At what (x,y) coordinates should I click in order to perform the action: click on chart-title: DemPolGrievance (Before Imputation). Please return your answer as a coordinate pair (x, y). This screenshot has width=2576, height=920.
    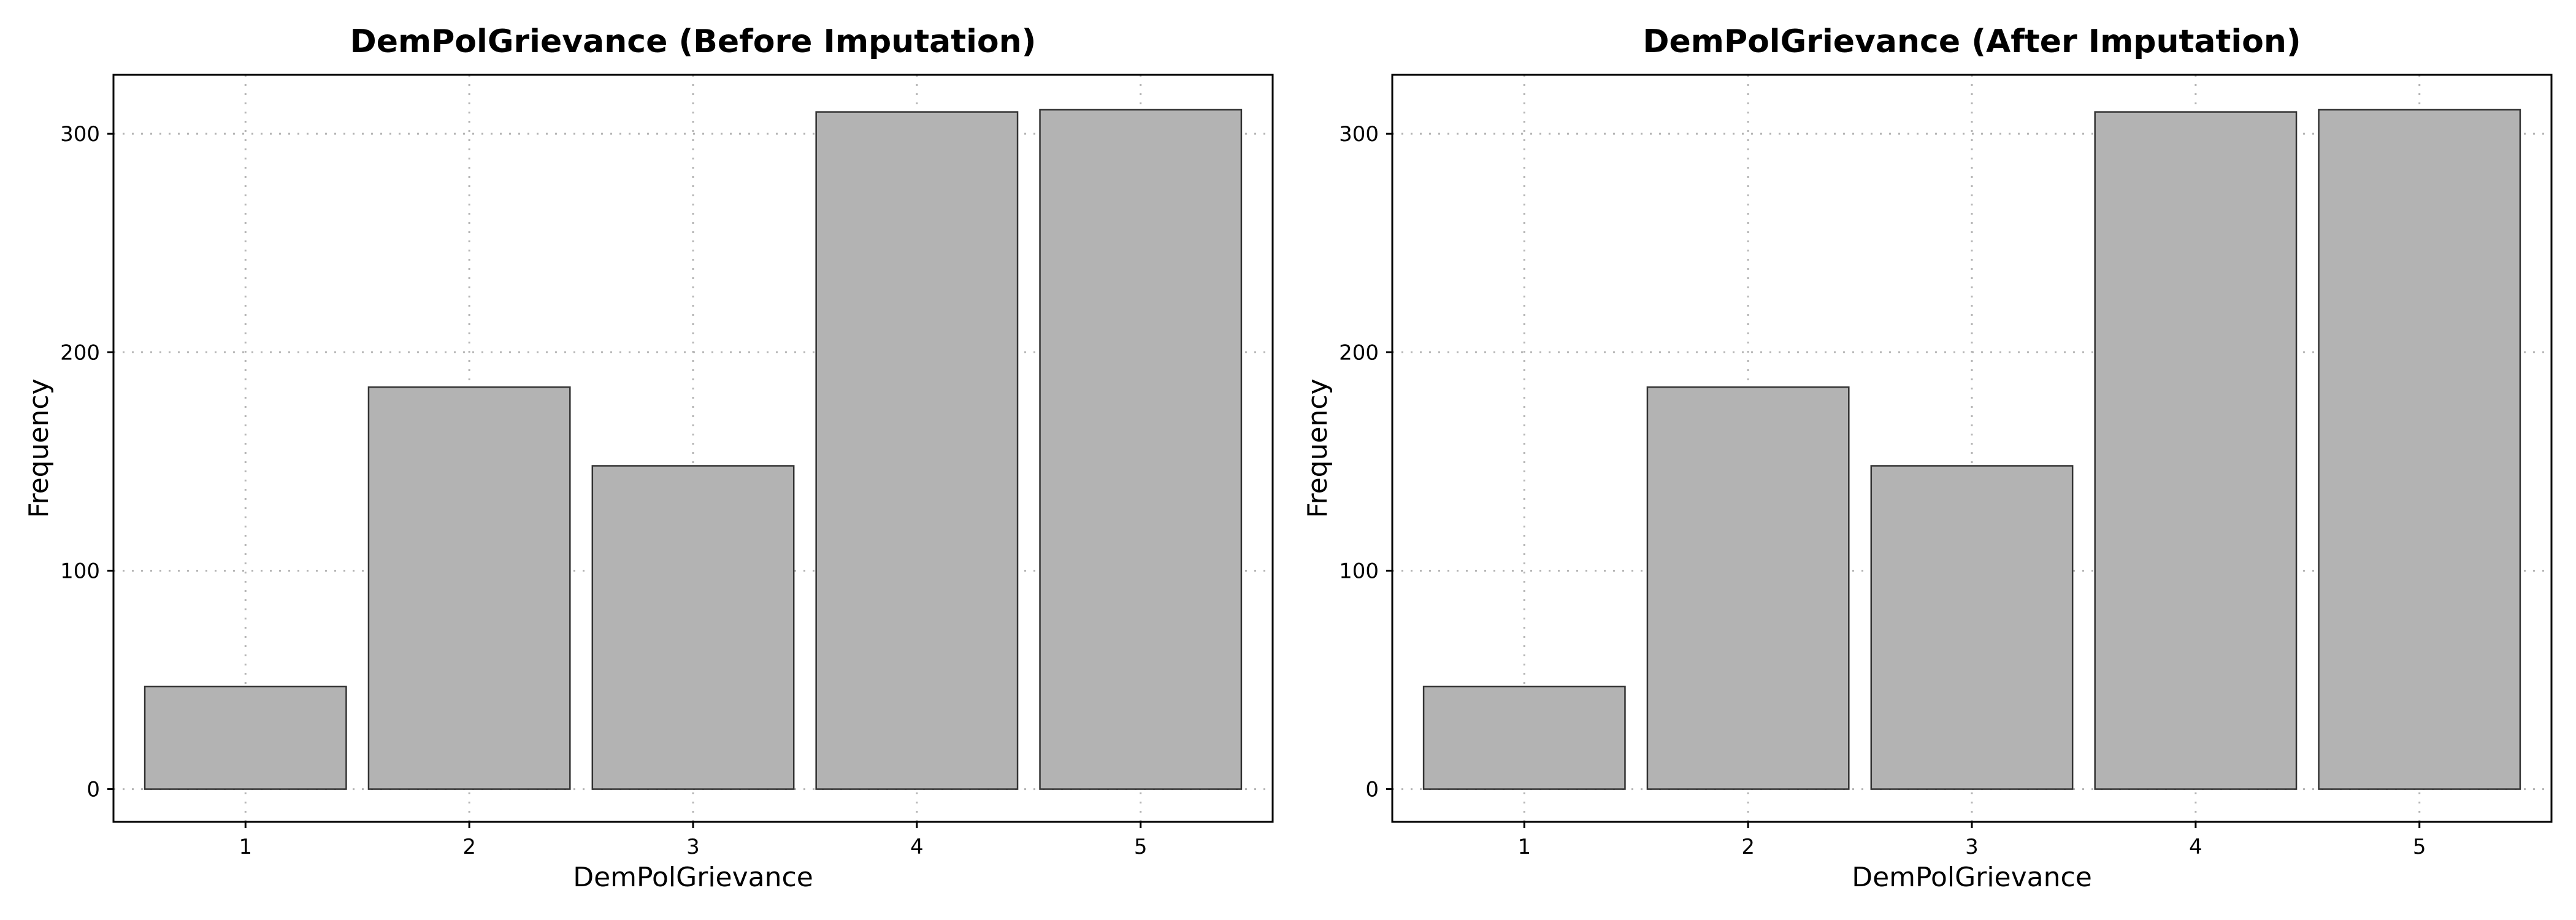
    Looking at the image, I should click on (693, 41).